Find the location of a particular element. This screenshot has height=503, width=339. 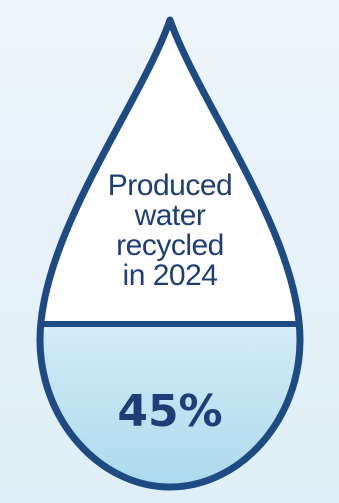

caption-line: Produced is located at coordinates (170, 185).